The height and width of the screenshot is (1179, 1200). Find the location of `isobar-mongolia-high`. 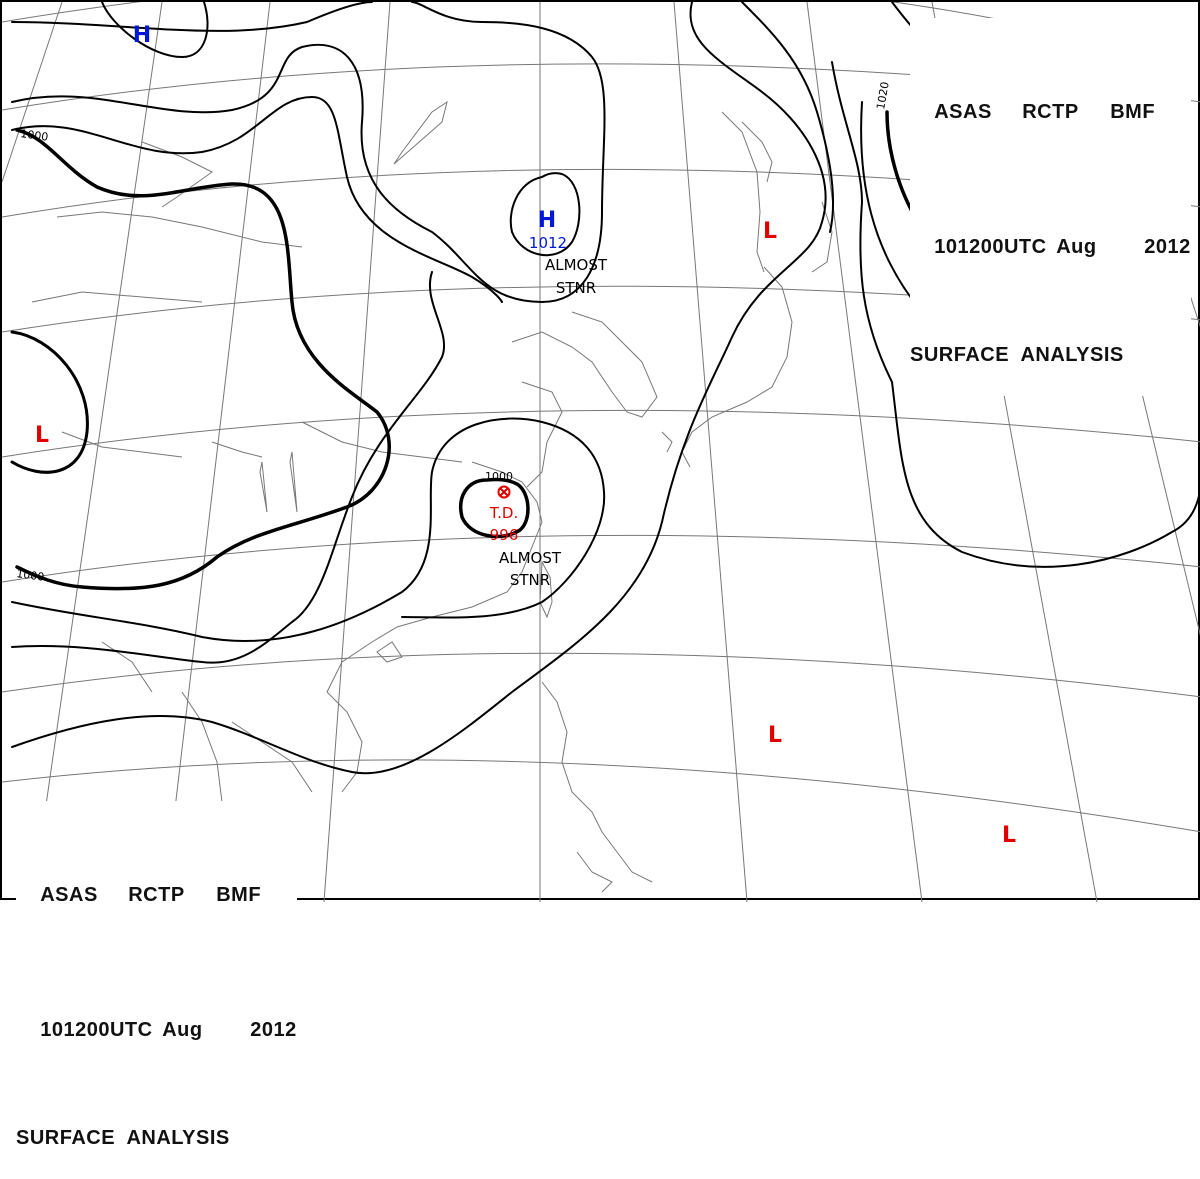

isobar-mongolia-high is located at coordinates (545, 214).